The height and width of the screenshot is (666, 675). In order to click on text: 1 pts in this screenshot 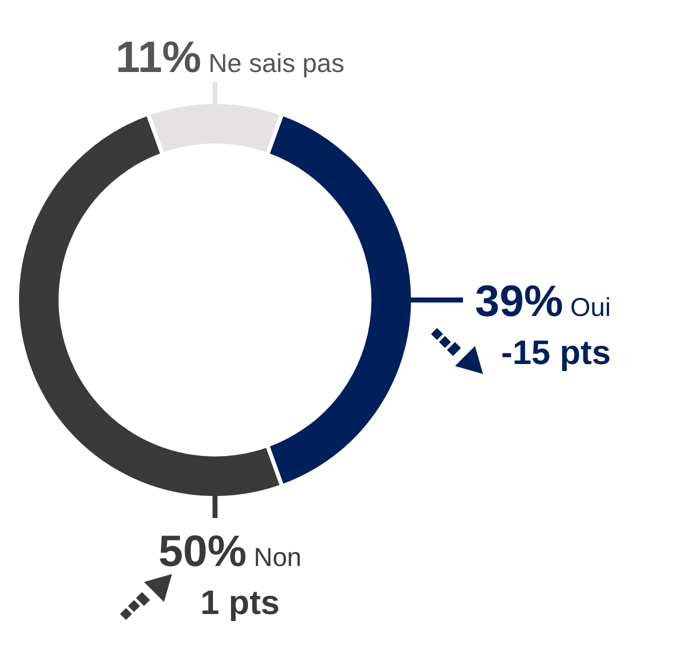, I will do `click(240, 603)`.